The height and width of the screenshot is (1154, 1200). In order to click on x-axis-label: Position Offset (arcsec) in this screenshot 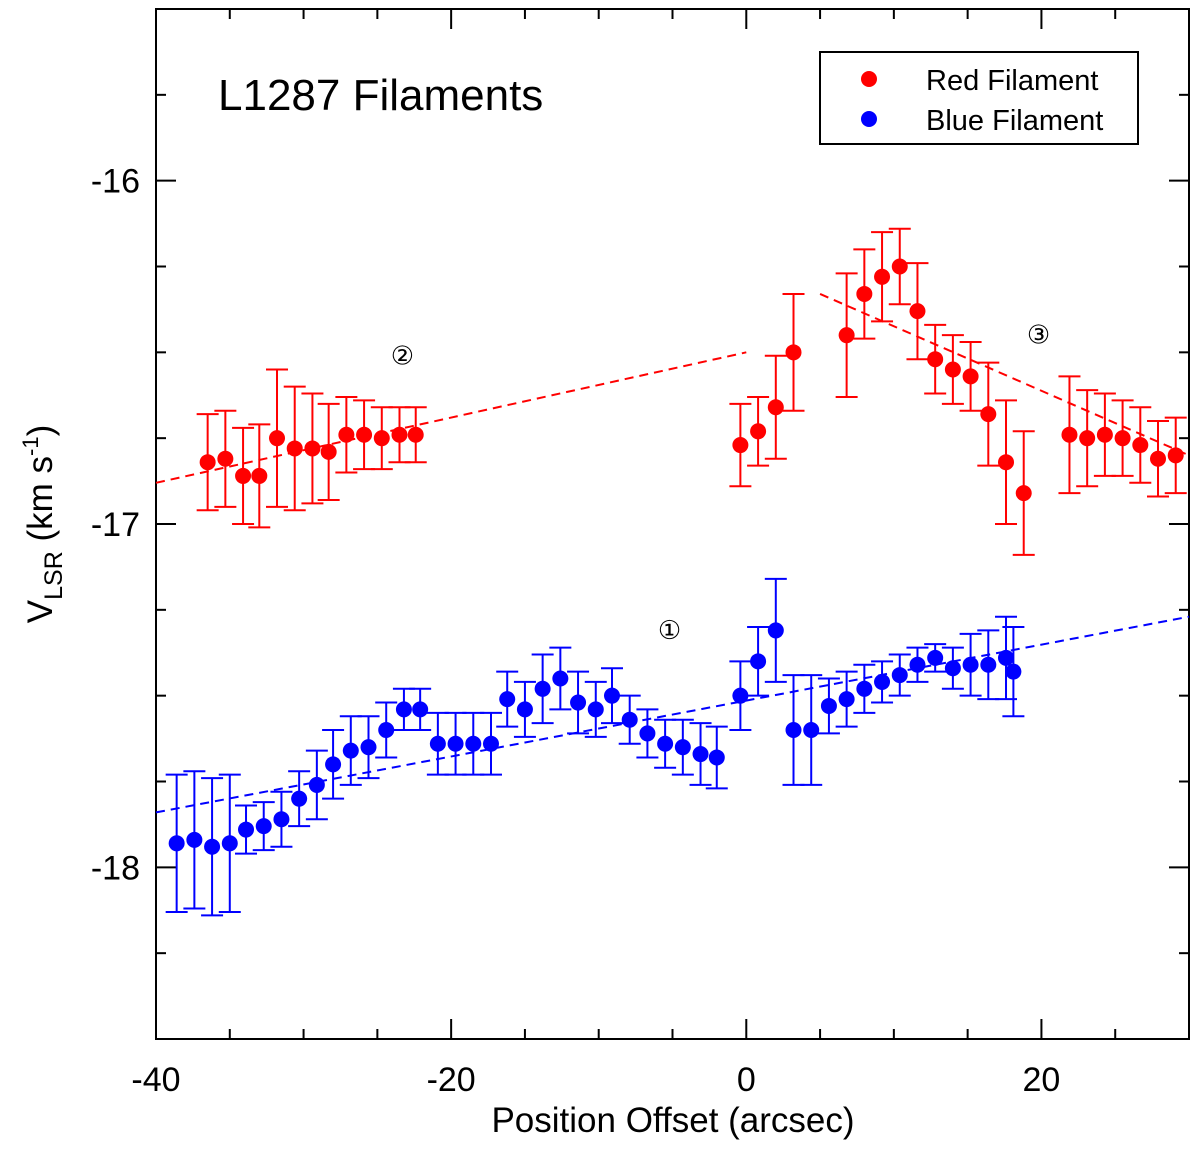, I will do `click(672, 1120)`.